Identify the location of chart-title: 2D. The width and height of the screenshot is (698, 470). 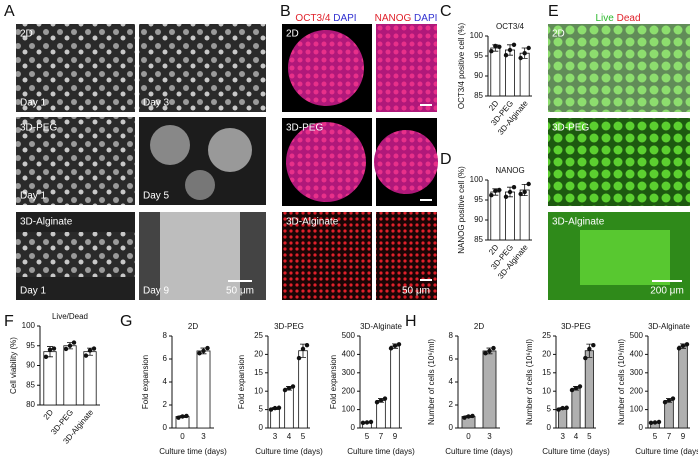
(479, 326).